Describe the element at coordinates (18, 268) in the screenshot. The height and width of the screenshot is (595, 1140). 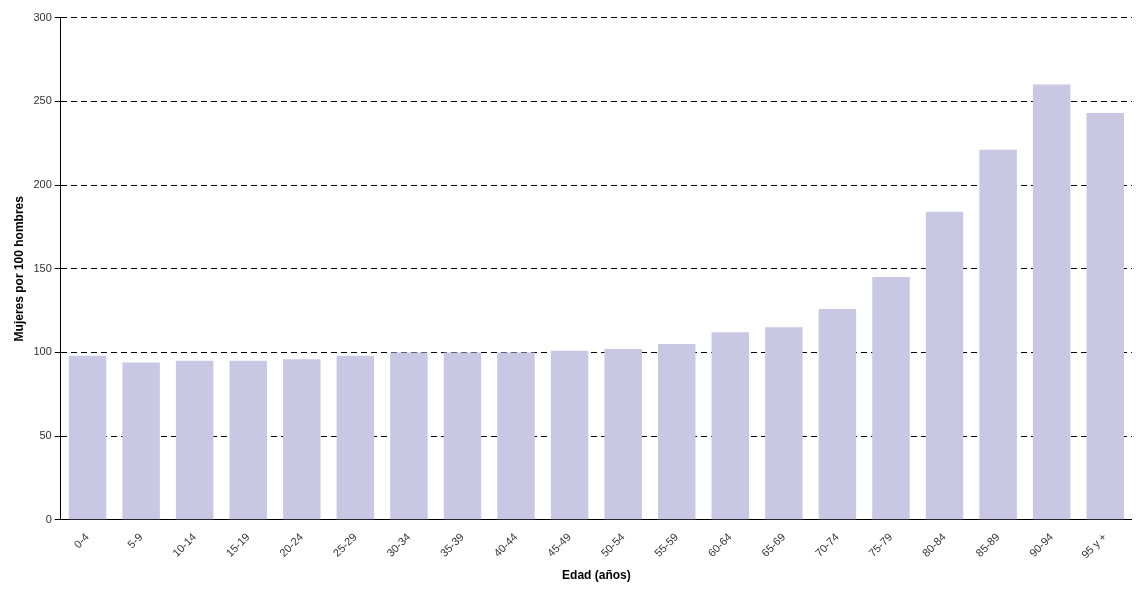
I see `y-axis-title: Mujeres por 100 hombres` at that location.